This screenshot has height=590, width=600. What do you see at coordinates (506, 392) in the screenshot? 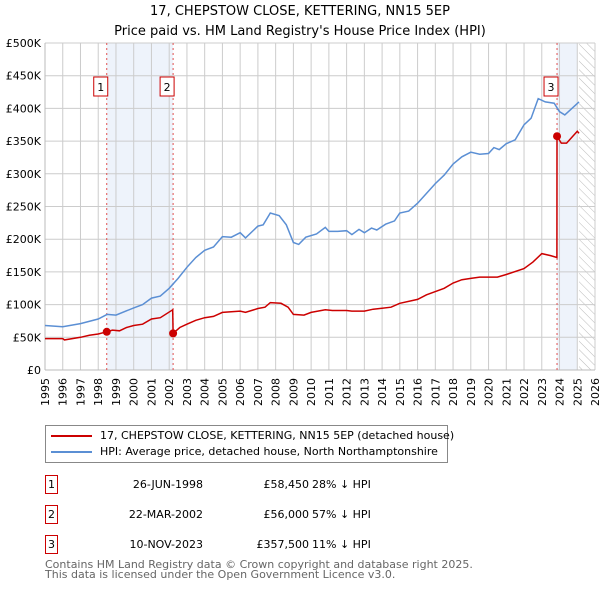
I see `x-tick-label: 2021` at bounding box center [506, 392].